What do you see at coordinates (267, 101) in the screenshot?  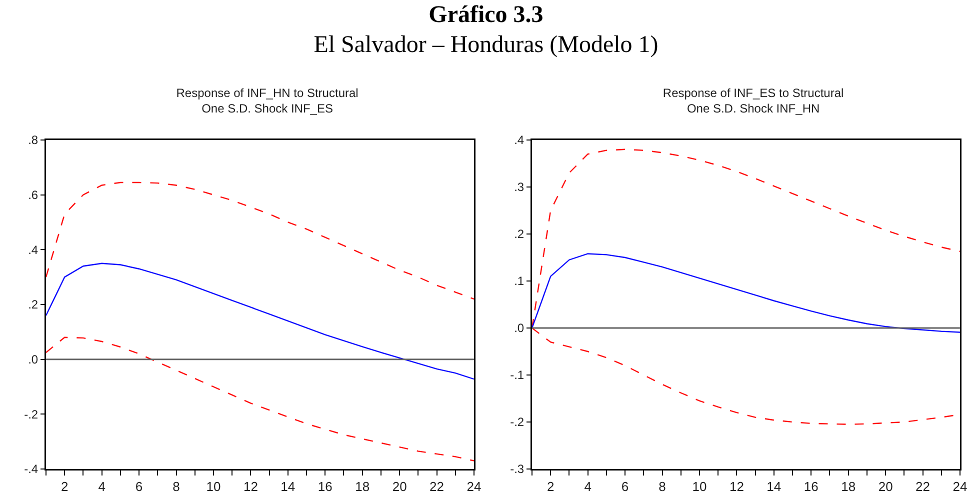 I see `chart-title: Response of INF_HN to Structural One S.D. Shock INF_ES` at bounding box center [267, 101].